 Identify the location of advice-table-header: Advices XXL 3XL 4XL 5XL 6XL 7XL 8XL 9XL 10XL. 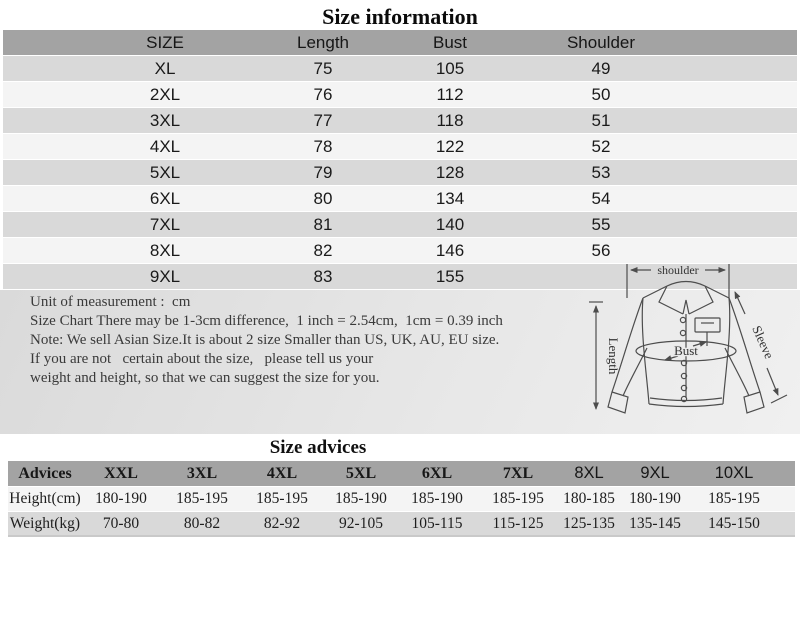
(401, 474).